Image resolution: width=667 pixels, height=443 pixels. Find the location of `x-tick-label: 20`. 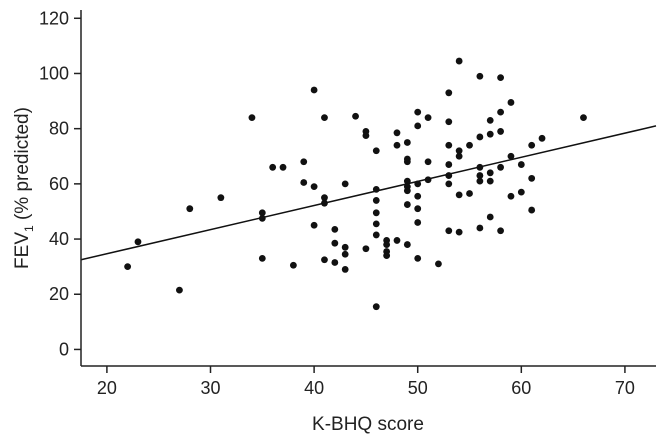

x-tick-label: 20 is located at coordinates (107, 388).